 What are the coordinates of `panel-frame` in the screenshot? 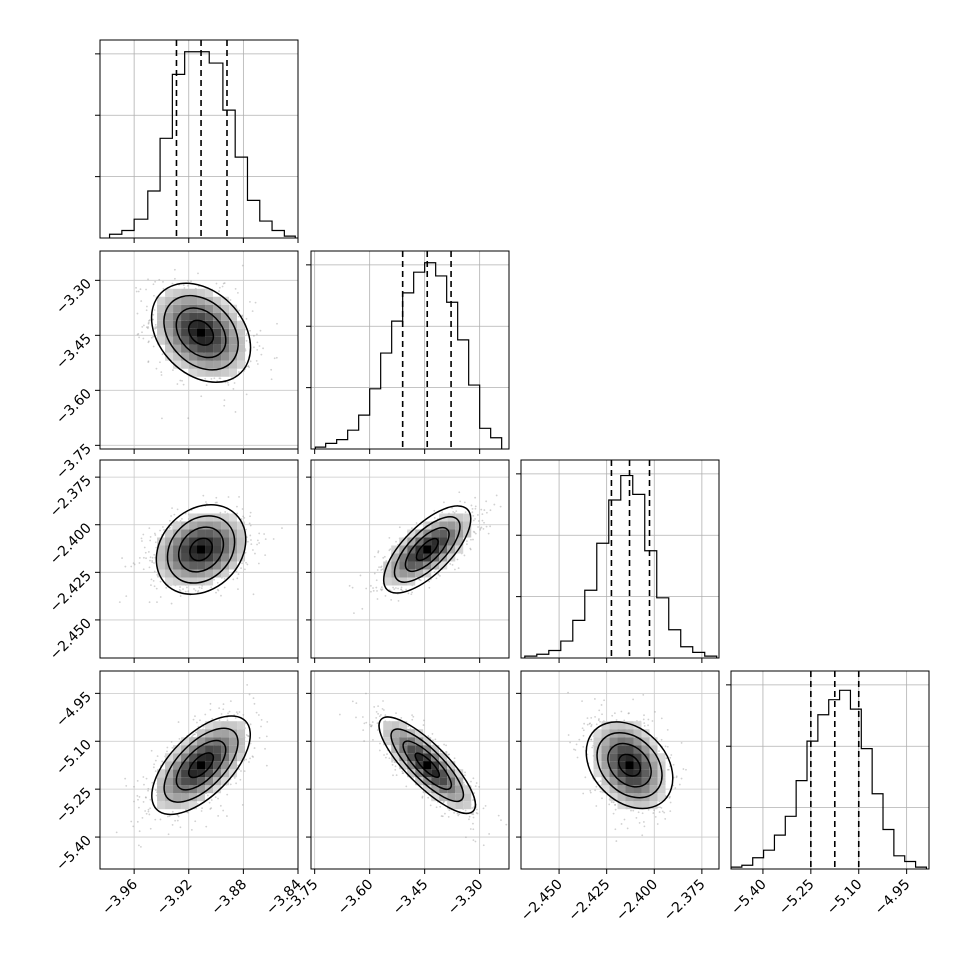 It's located at (199, 350).